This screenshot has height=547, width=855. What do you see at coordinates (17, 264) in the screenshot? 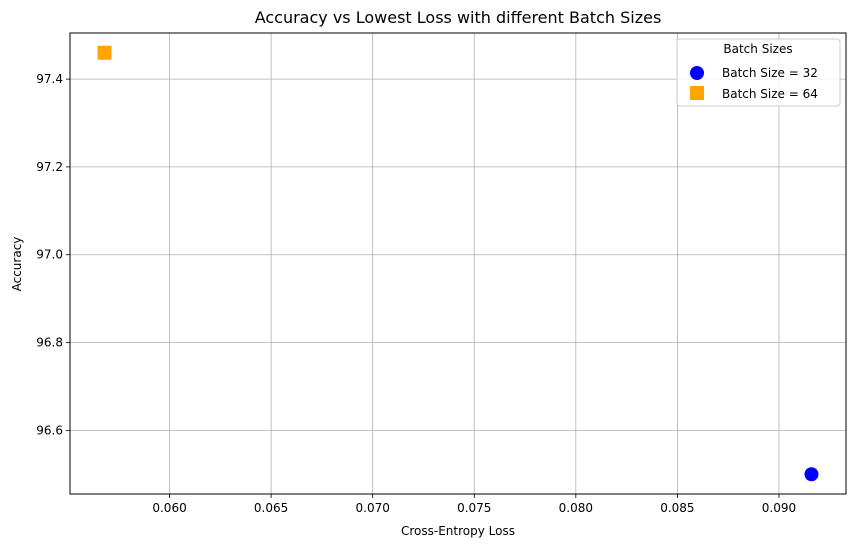
I see `y-axis-label: Accuracy` at bounding box center [17, 264].